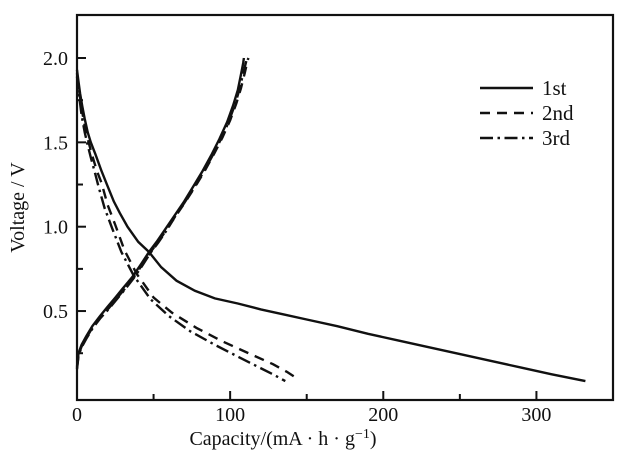 Image resolution: width=629 pixels, height=457 pixels. I want to click on x-axis-tick-label: 200, so click(383, 415).